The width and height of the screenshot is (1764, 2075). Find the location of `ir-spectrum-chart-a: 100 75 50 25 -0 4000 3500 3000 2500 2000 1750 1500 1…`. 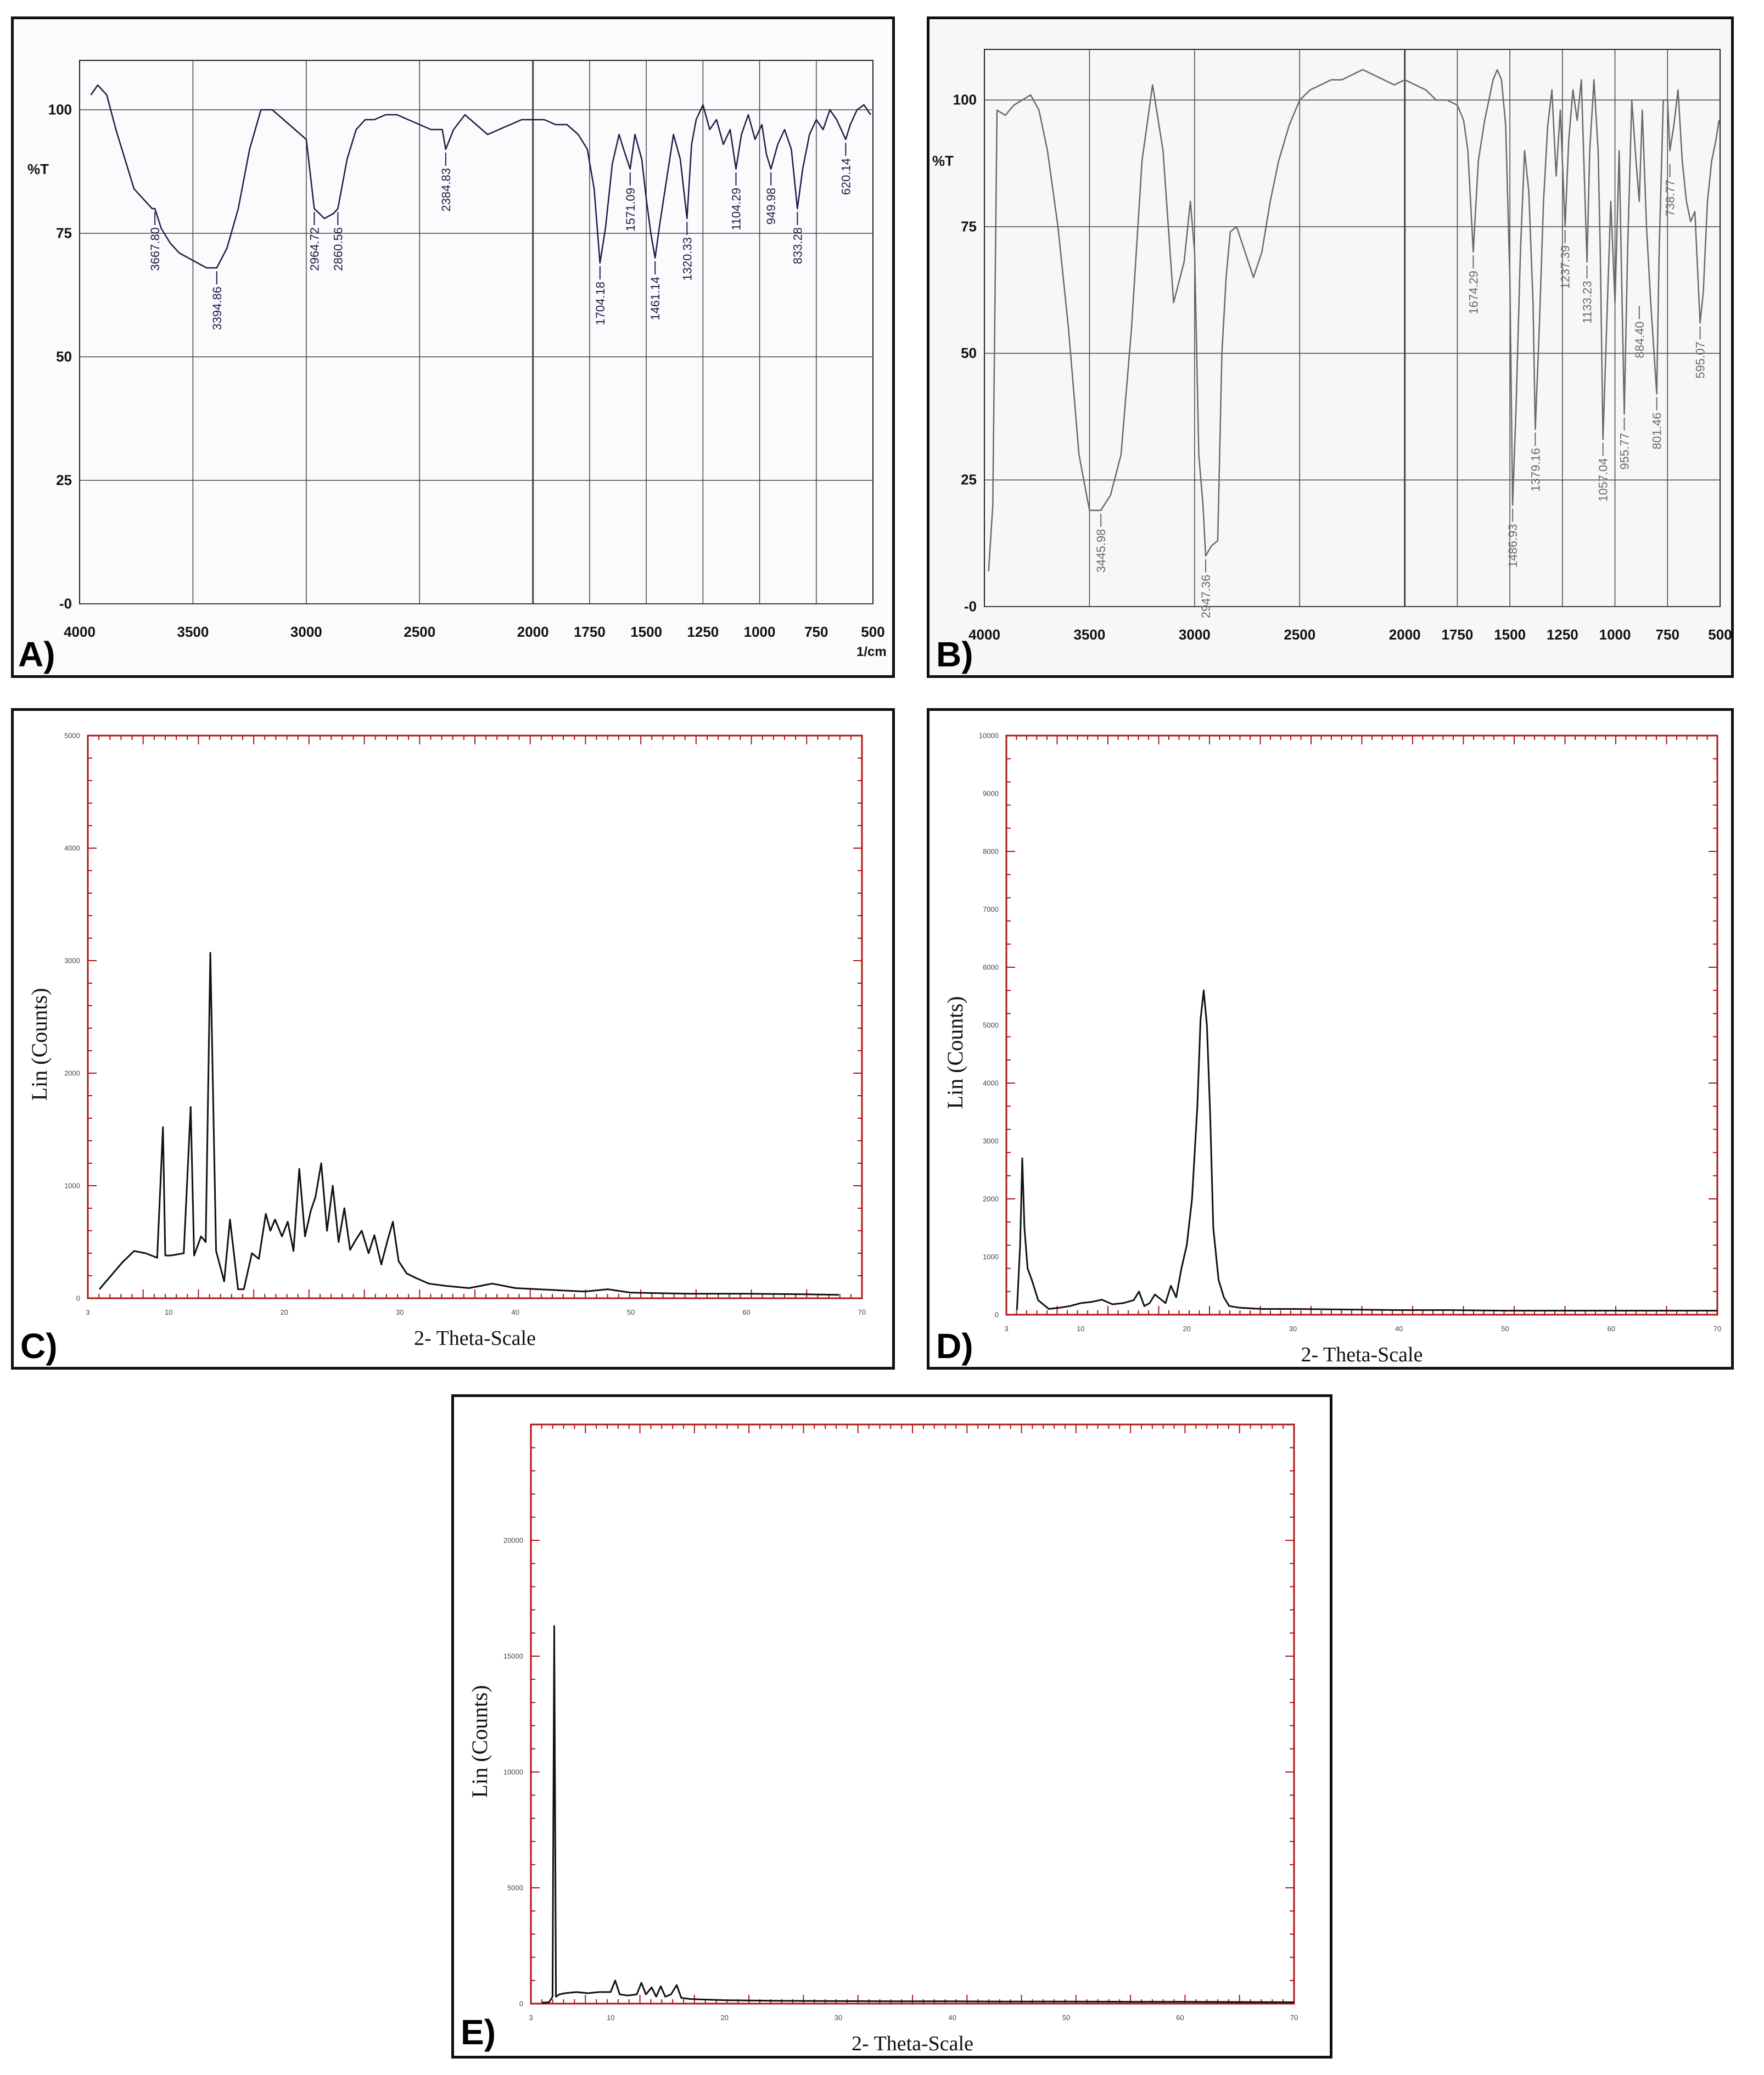

ir-spectrum-chart-a: 100 75 50 25 -0 4000 3500 3000 2500 2000 1750 1500 1… is located at coordinates (457, 359).